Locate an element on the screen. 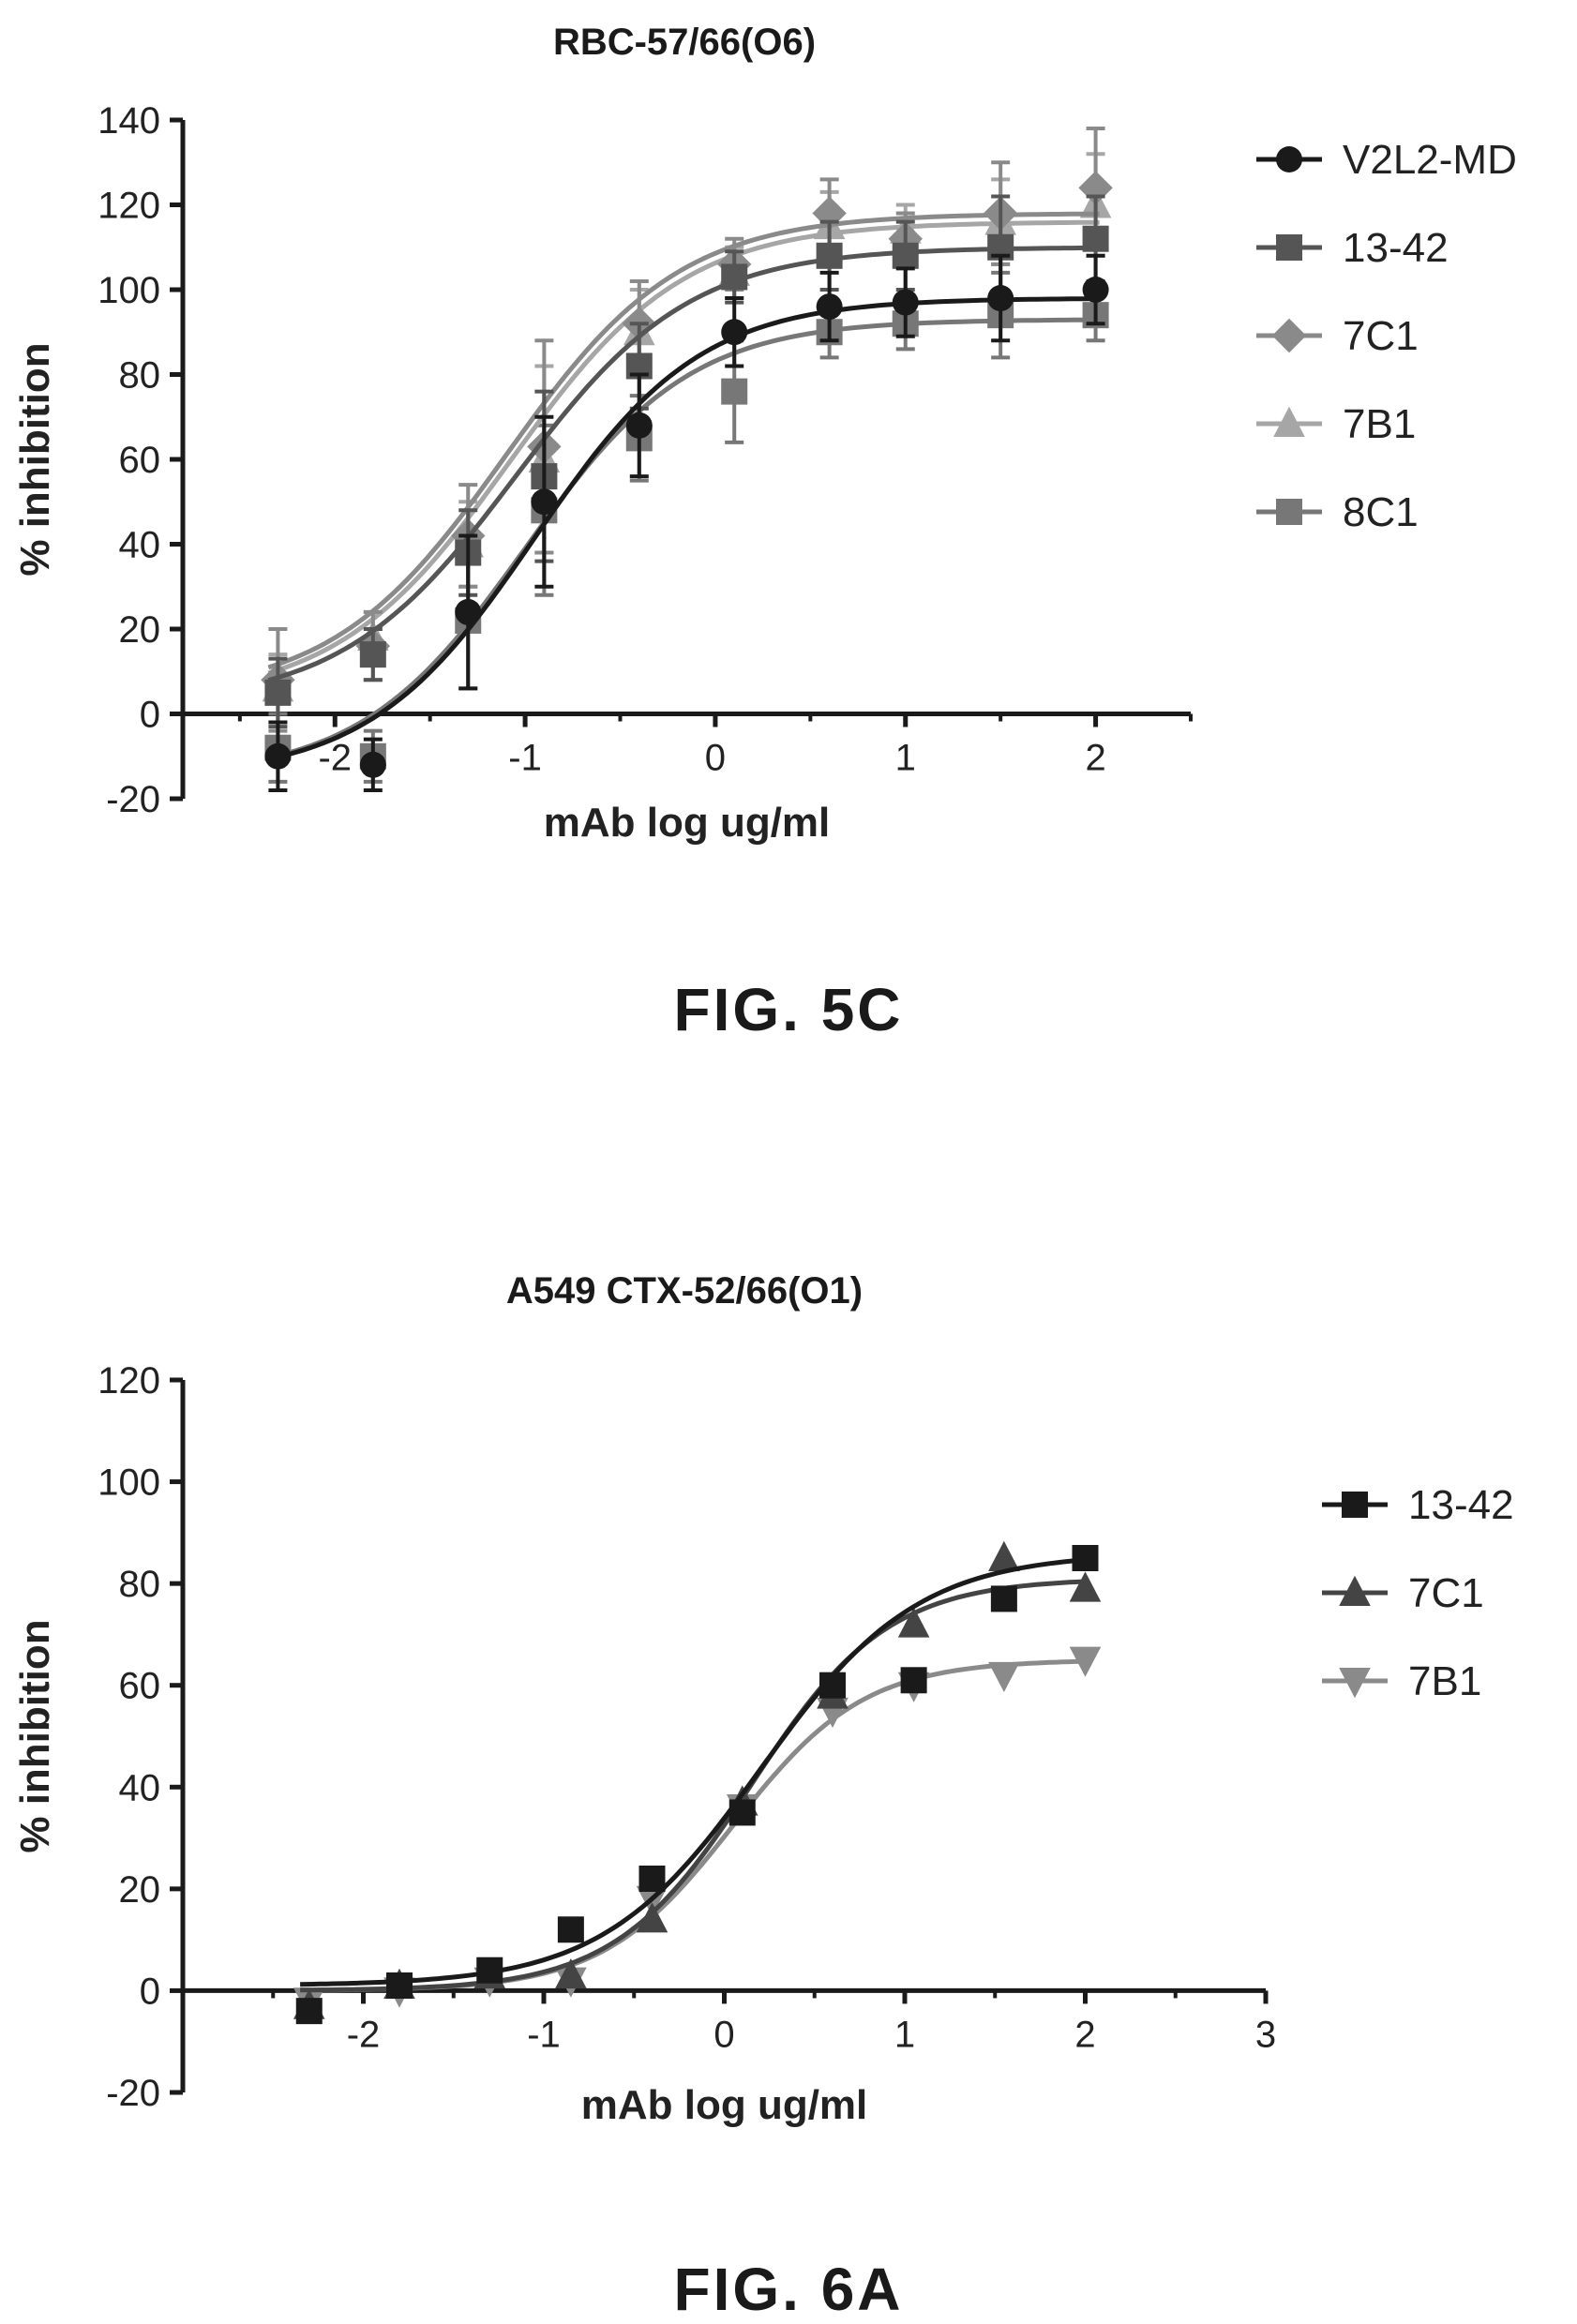  fig6a-legend-item: 7B1 is located at coordinates (1401, 1681).